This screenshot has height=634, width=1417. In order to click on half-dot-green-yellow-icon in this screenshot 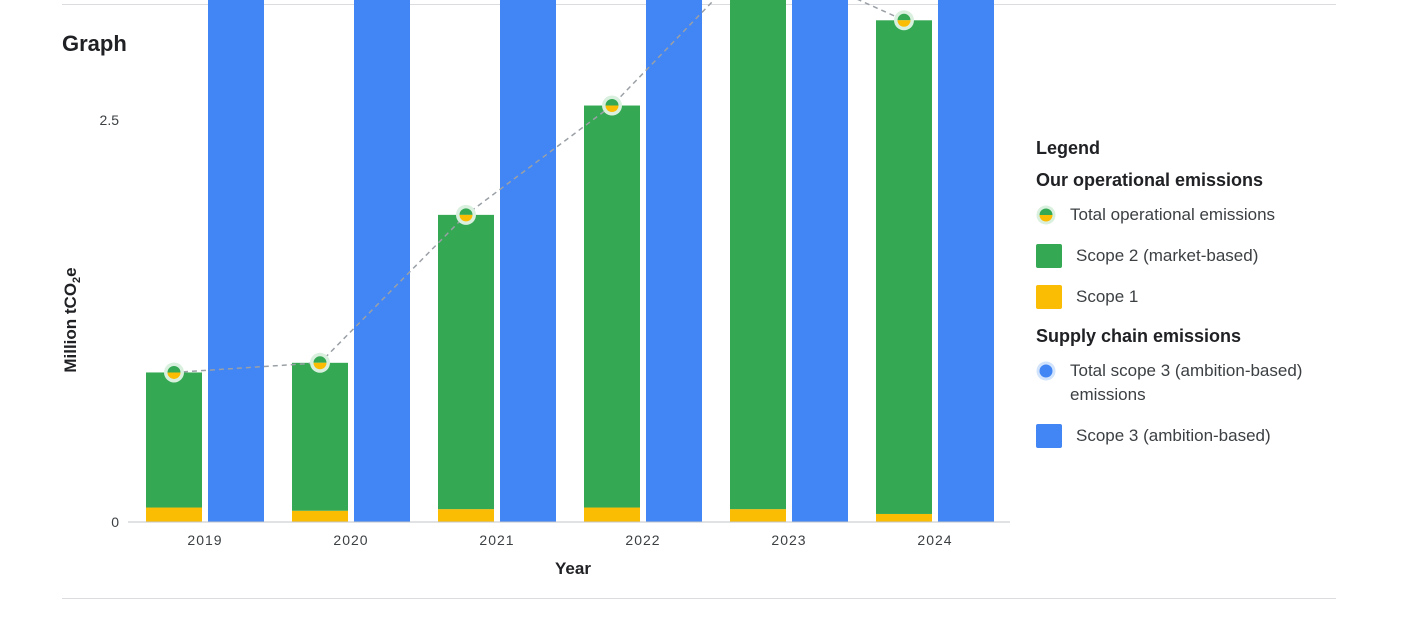, I will do `click(1046, 215)`.